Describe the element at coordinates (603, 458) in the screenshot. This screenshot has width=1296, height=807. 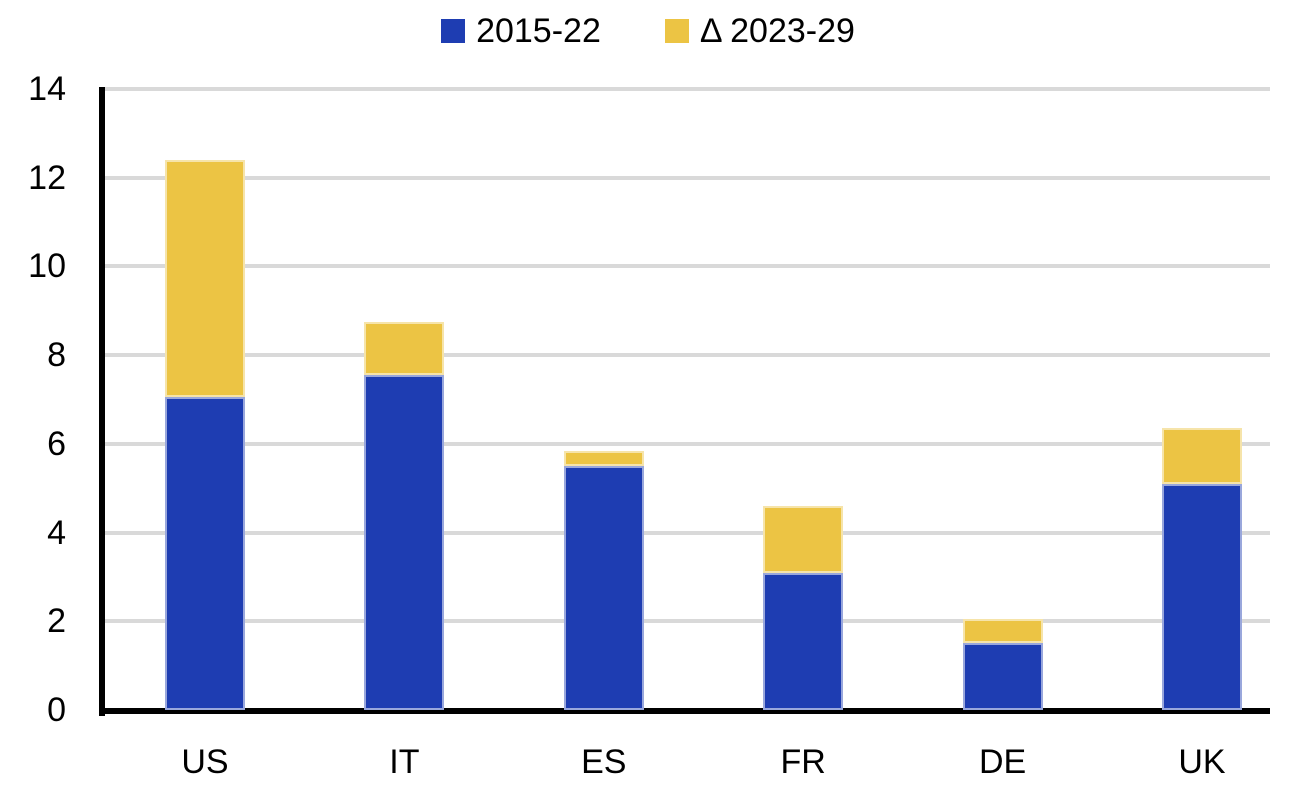
I see `bar-es-delta` at that location.